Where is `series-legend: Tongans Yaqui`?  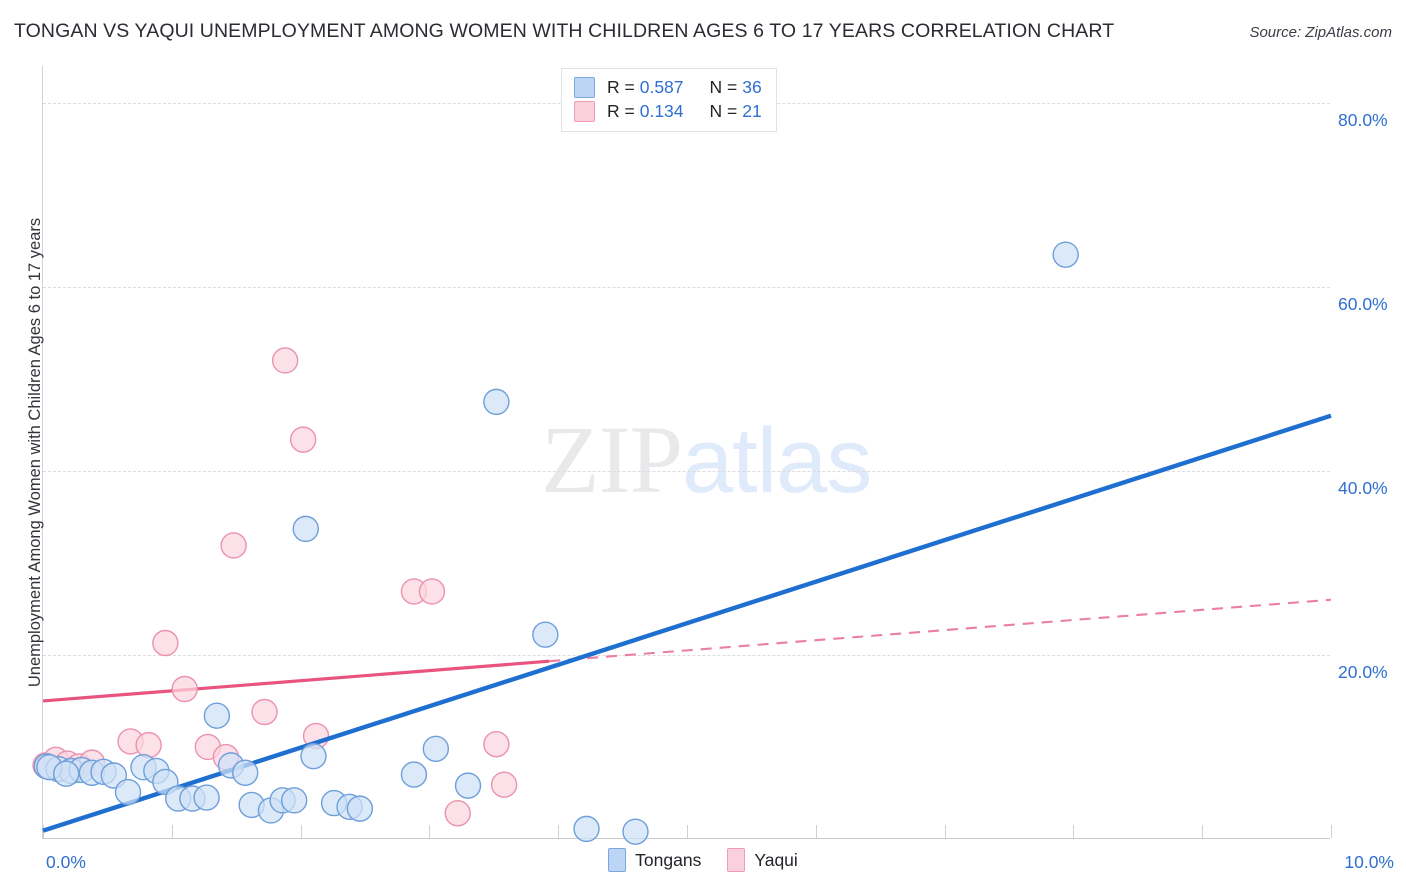 series-legend: Tongans Yaqui is located at coordinates (703, 860).